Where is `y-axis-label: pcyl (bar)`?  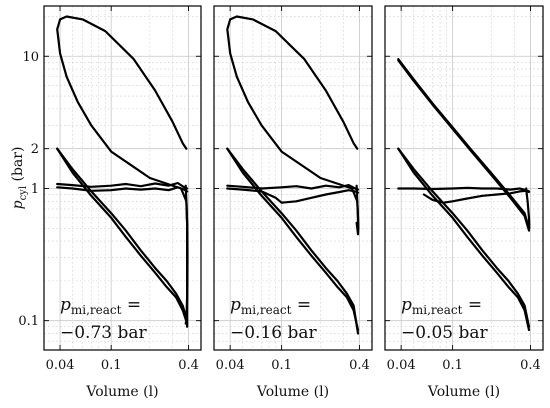 y-axis-label: pcyl (bar) is located at coordinates (19, 178).